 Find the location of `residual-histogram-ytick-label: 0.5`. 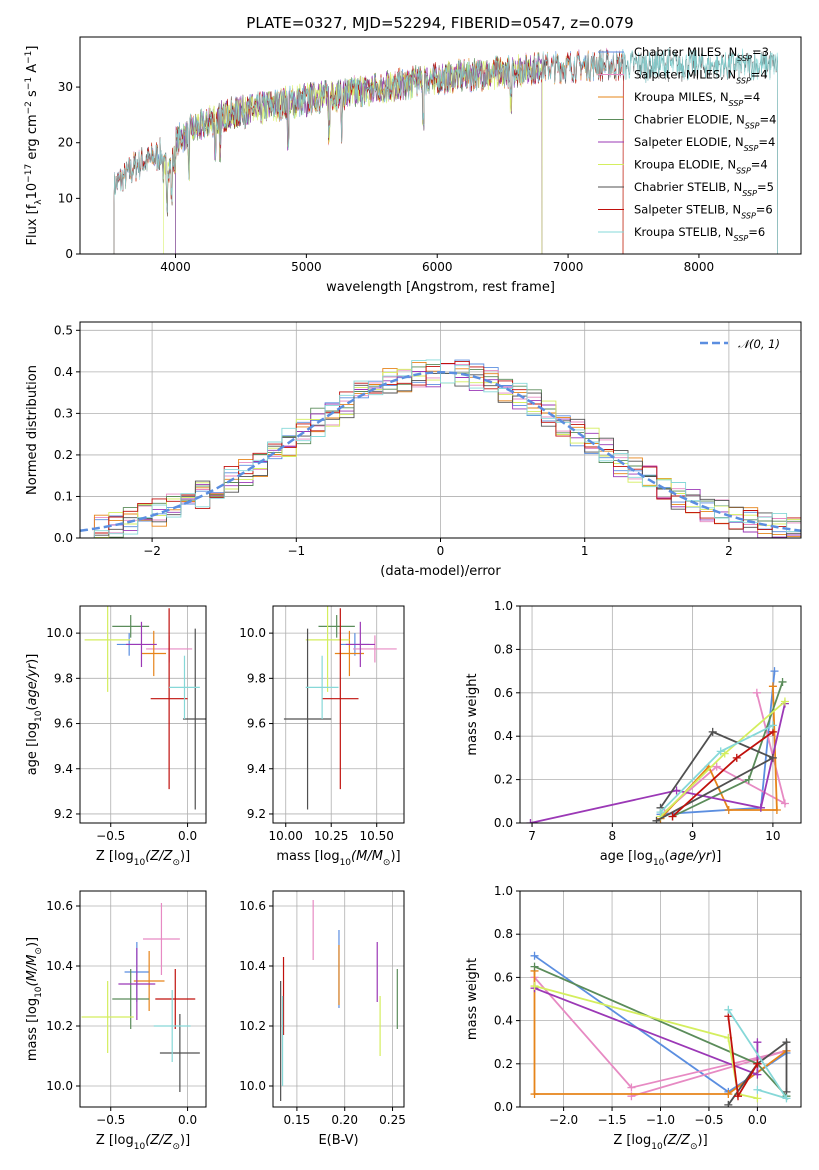

residual-histogram-ytick-label: 0.5 is located at coordinates (63, 330).